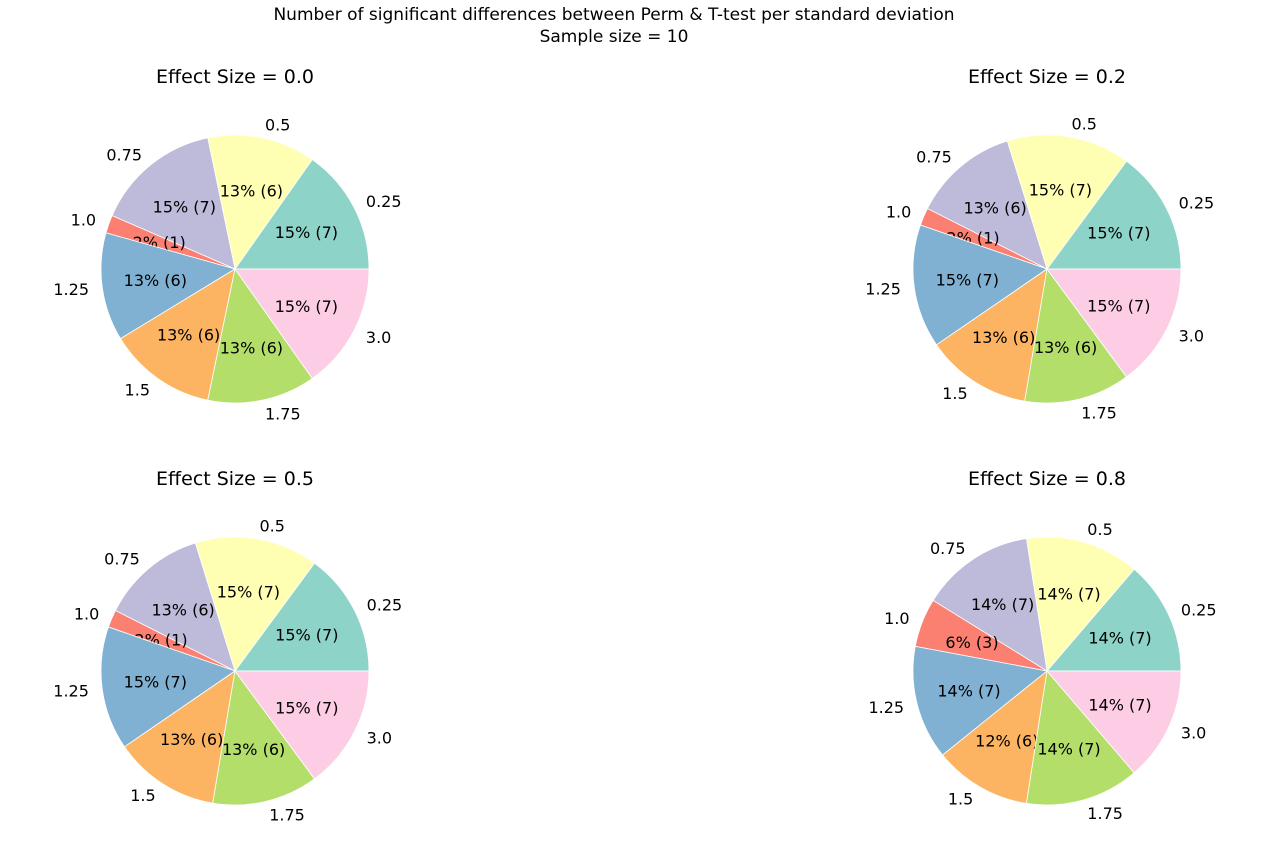 The image size is (1283, 855). What do you see at coordinates (235, 479) in the screenshot?
I see `pie-title: Effect Size = 0.5` at bounding box center [235, 479].